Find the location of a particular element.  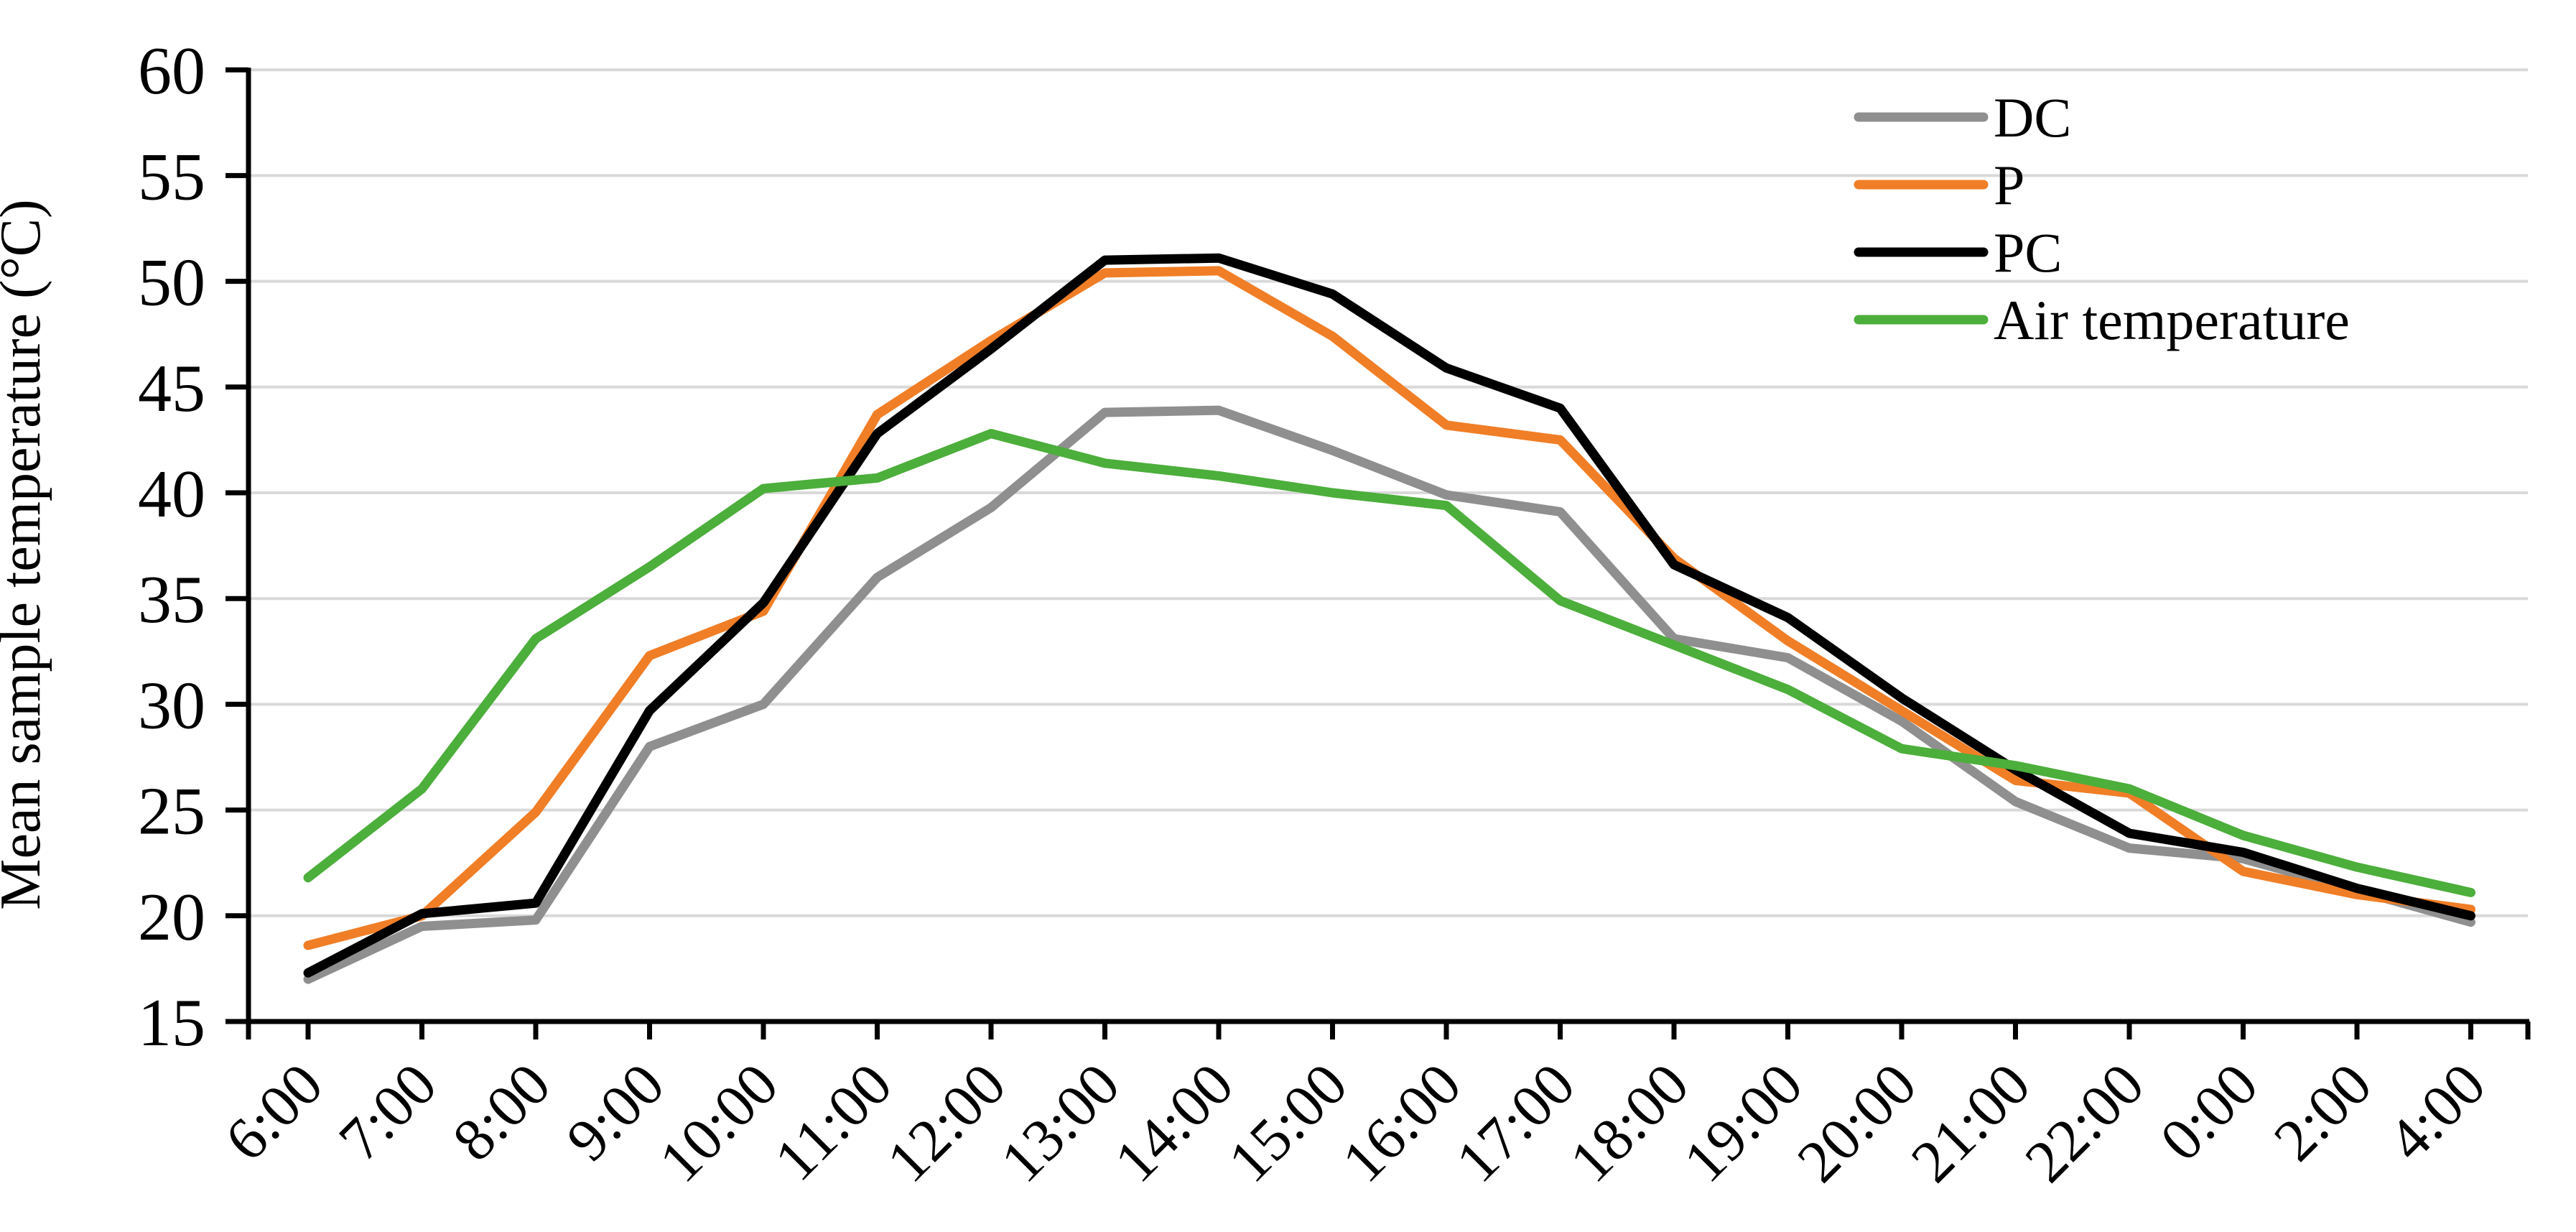

y-tick-label-60: 60 is located at coordinates (171, 71).